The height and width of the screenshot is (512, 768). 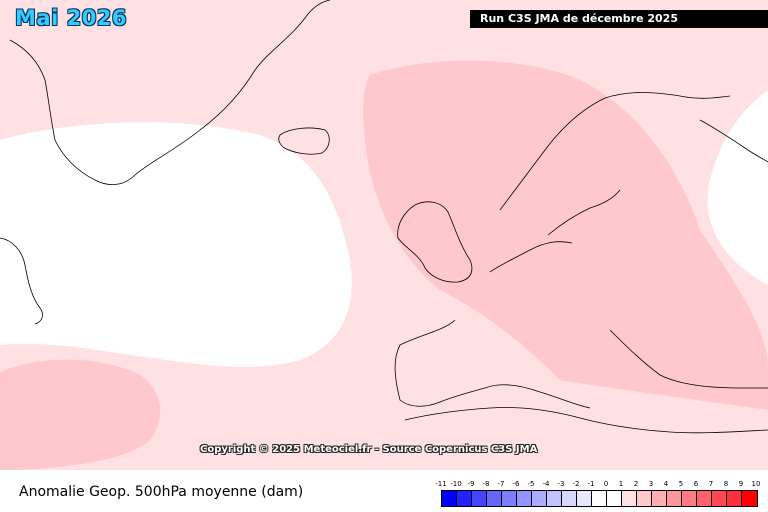 What do you see at coordinates (756, 484) in the screenshot?
I see `scale-label: 10` at bounding box center [756, 484].